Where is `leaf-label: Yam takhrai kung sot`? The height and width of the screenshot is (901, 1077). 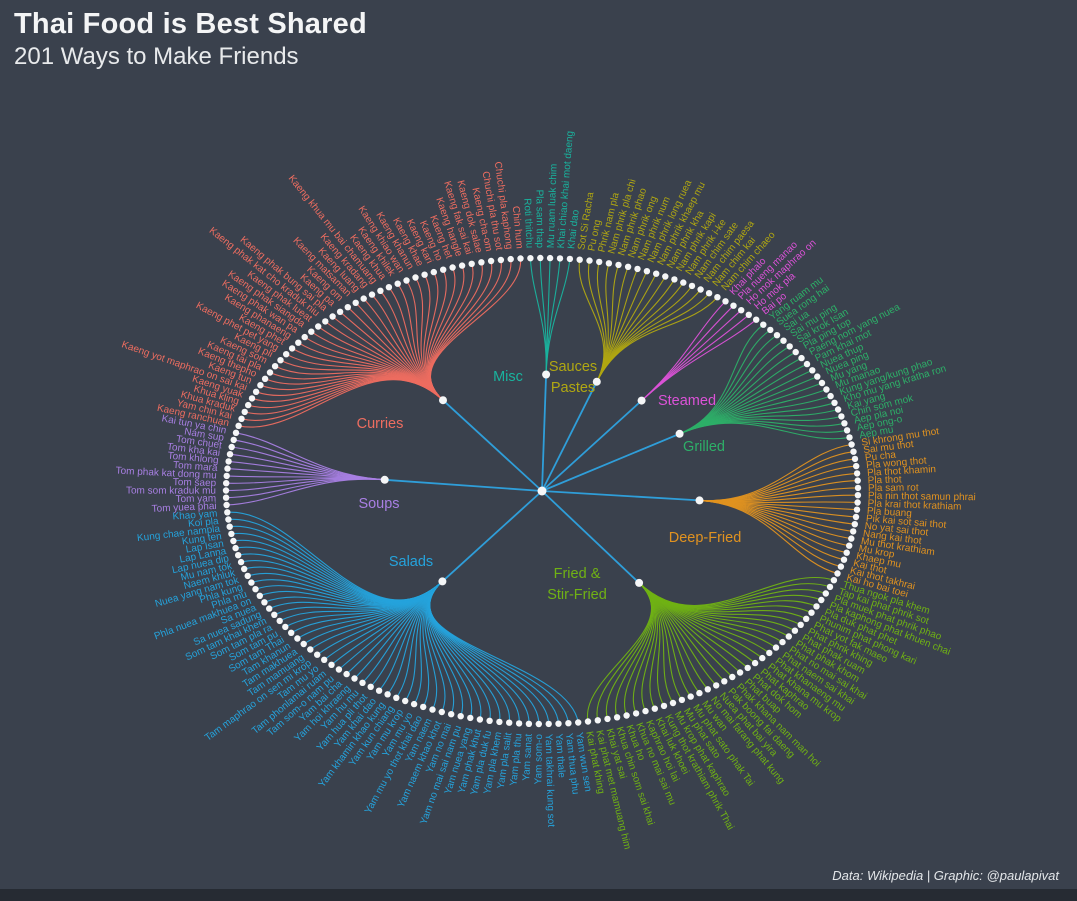
leaf-label: Yam takhrai kung sot is located at coordinates (550, 781).